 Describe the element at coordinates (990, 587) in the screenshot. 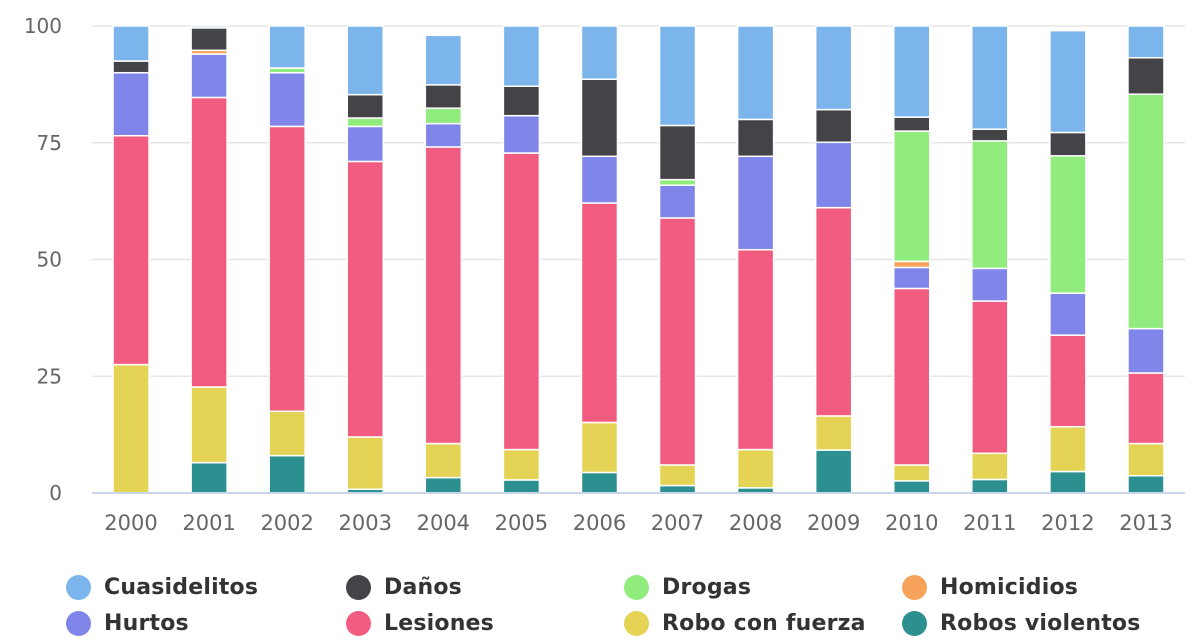

I see `legend-item: Homicidios` at that location.